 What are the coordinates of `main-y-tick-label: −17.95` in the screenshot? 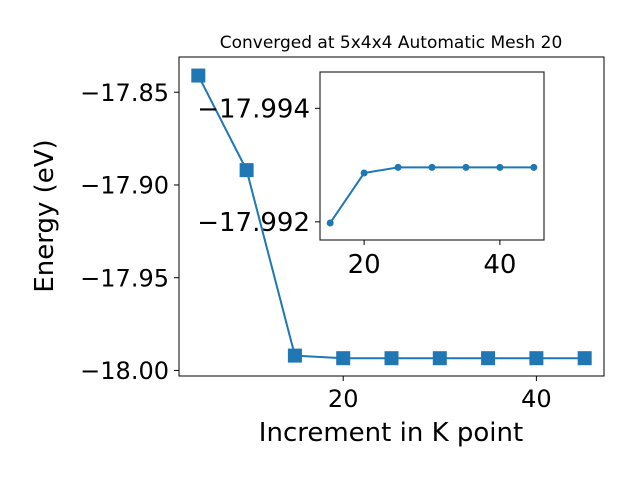 It's located at (124, 278).